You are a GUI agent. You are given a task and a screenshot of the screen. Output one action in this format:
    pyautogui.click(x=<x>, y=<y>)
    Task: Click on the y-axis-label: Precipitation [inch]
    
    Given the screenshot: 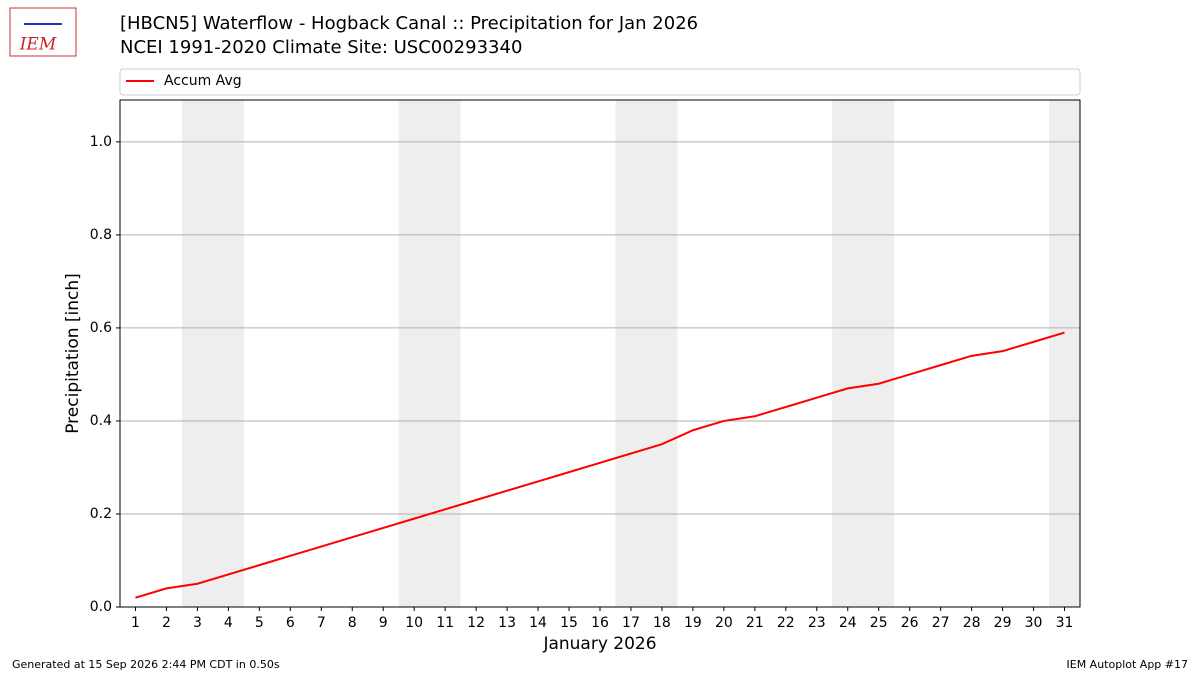 What is the action you would take?
    pyautogui.click(x=73, y=353)
    